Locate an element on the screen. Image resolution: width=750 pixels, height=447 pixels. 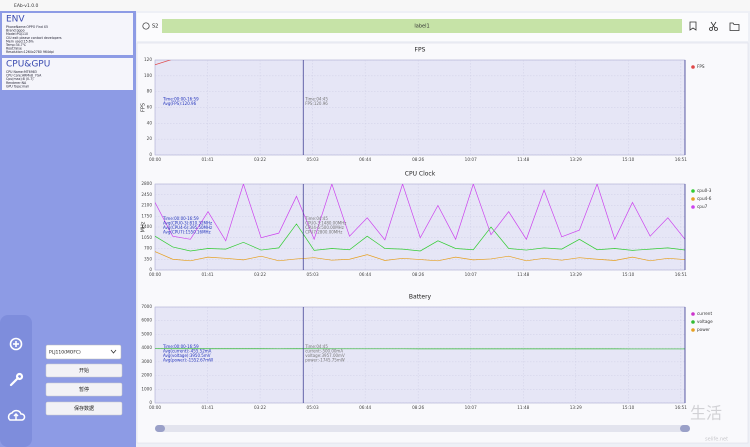
y-tick-label: 6000 is located at coordinates (146, 320).